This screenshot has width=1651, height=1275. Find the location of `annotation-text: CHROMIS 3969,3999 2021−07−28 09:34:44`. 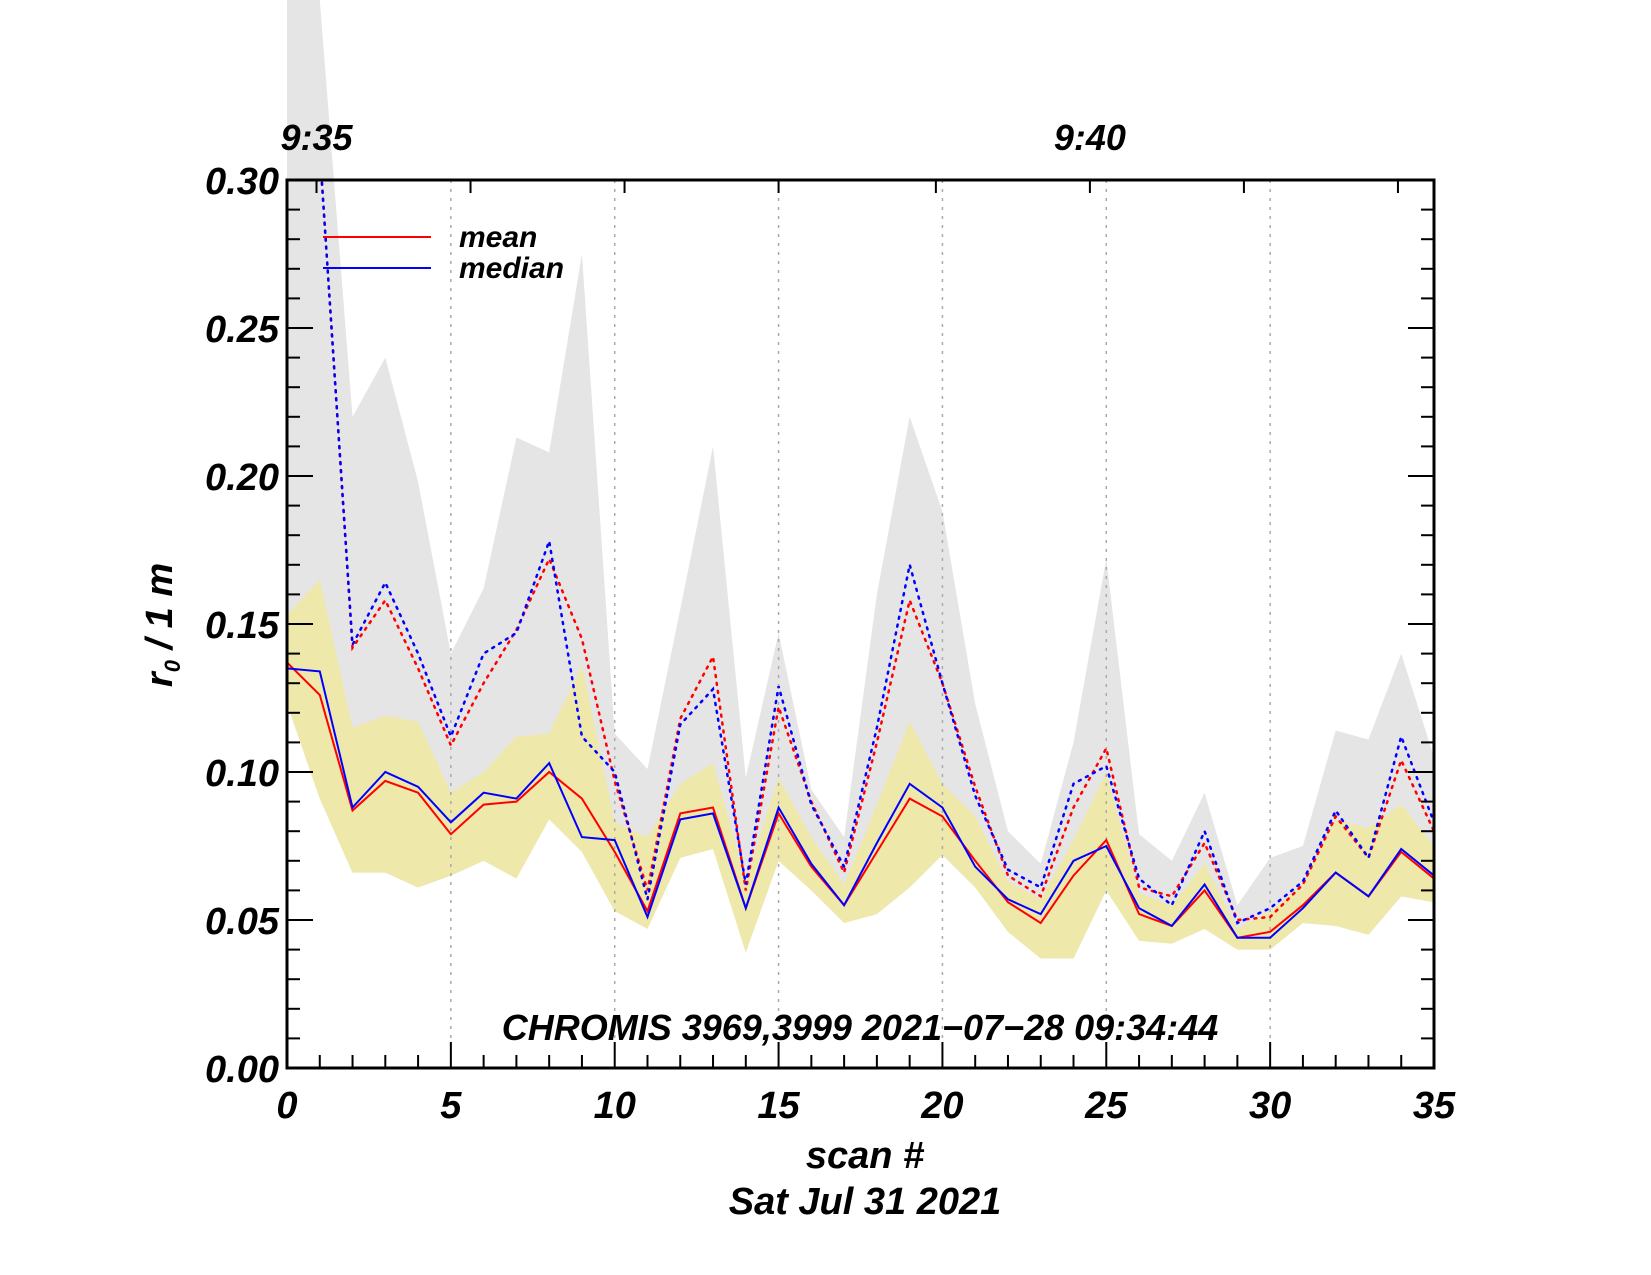

annotation-text: CHROMIS 3969,3999 2021−07−28 09:34:44 is located at coordinates (860, 1027).